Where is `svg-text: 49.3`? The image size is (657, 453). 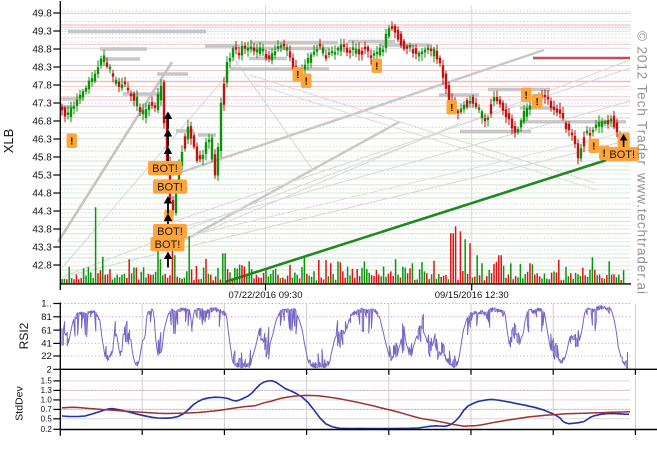 svg-text: 49.3 is located at coordinates (42, 32).